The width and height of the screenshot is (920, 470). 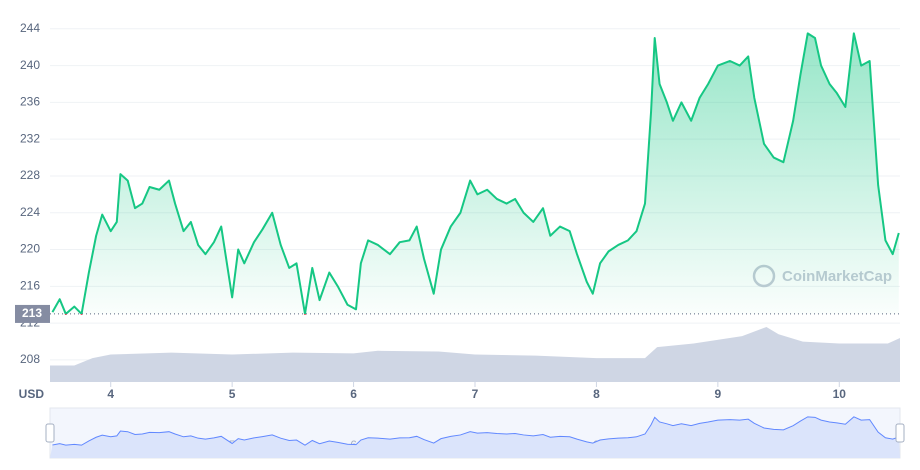 I want to click on x-tick-label: 4, so click(x=110, y=394).